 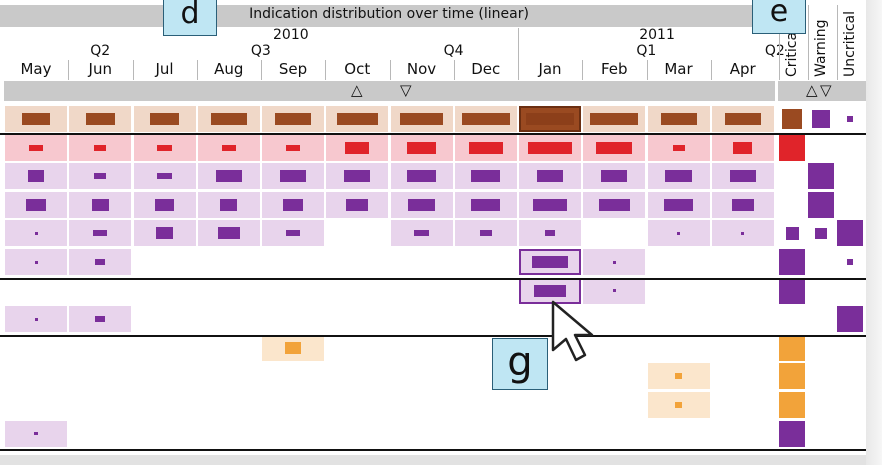 I want to click on category-header-critical: Critical, so click(x=793, y=42).